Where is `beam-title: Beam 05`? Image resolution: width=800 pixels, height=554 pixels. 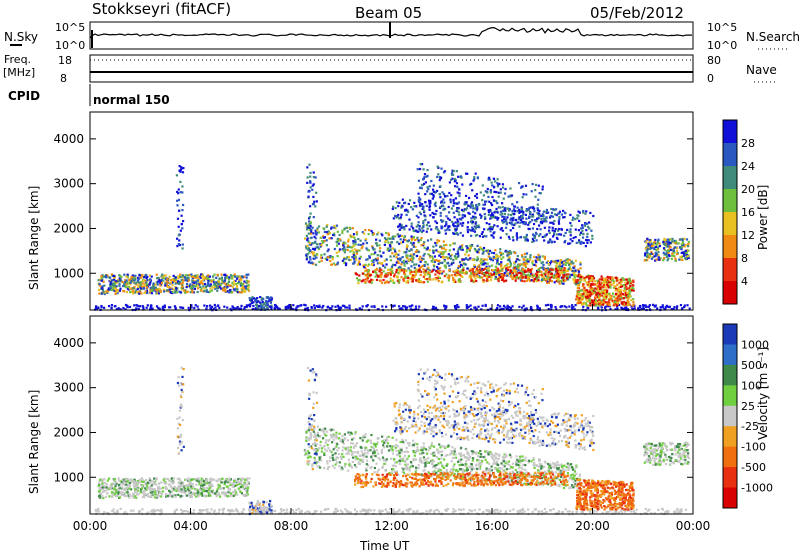 beam-title: Beam 05 is located at coordinates (388, 13).